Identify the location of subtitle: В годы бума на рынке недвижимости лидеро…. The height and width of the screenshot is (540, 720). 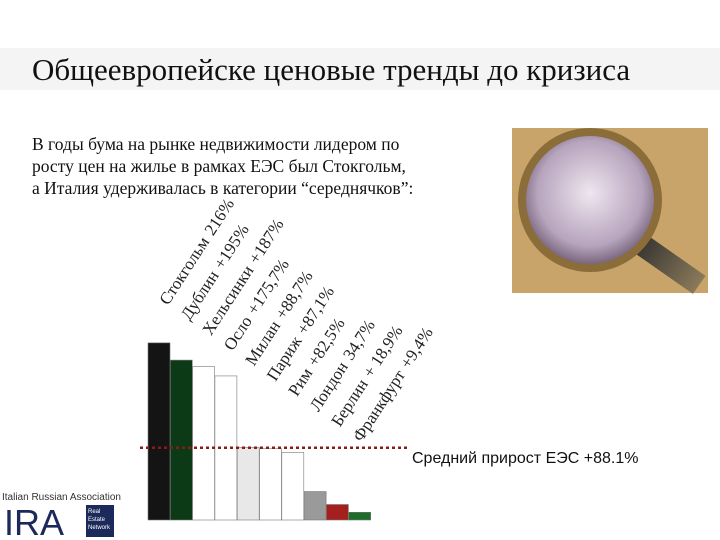
(222, 166).